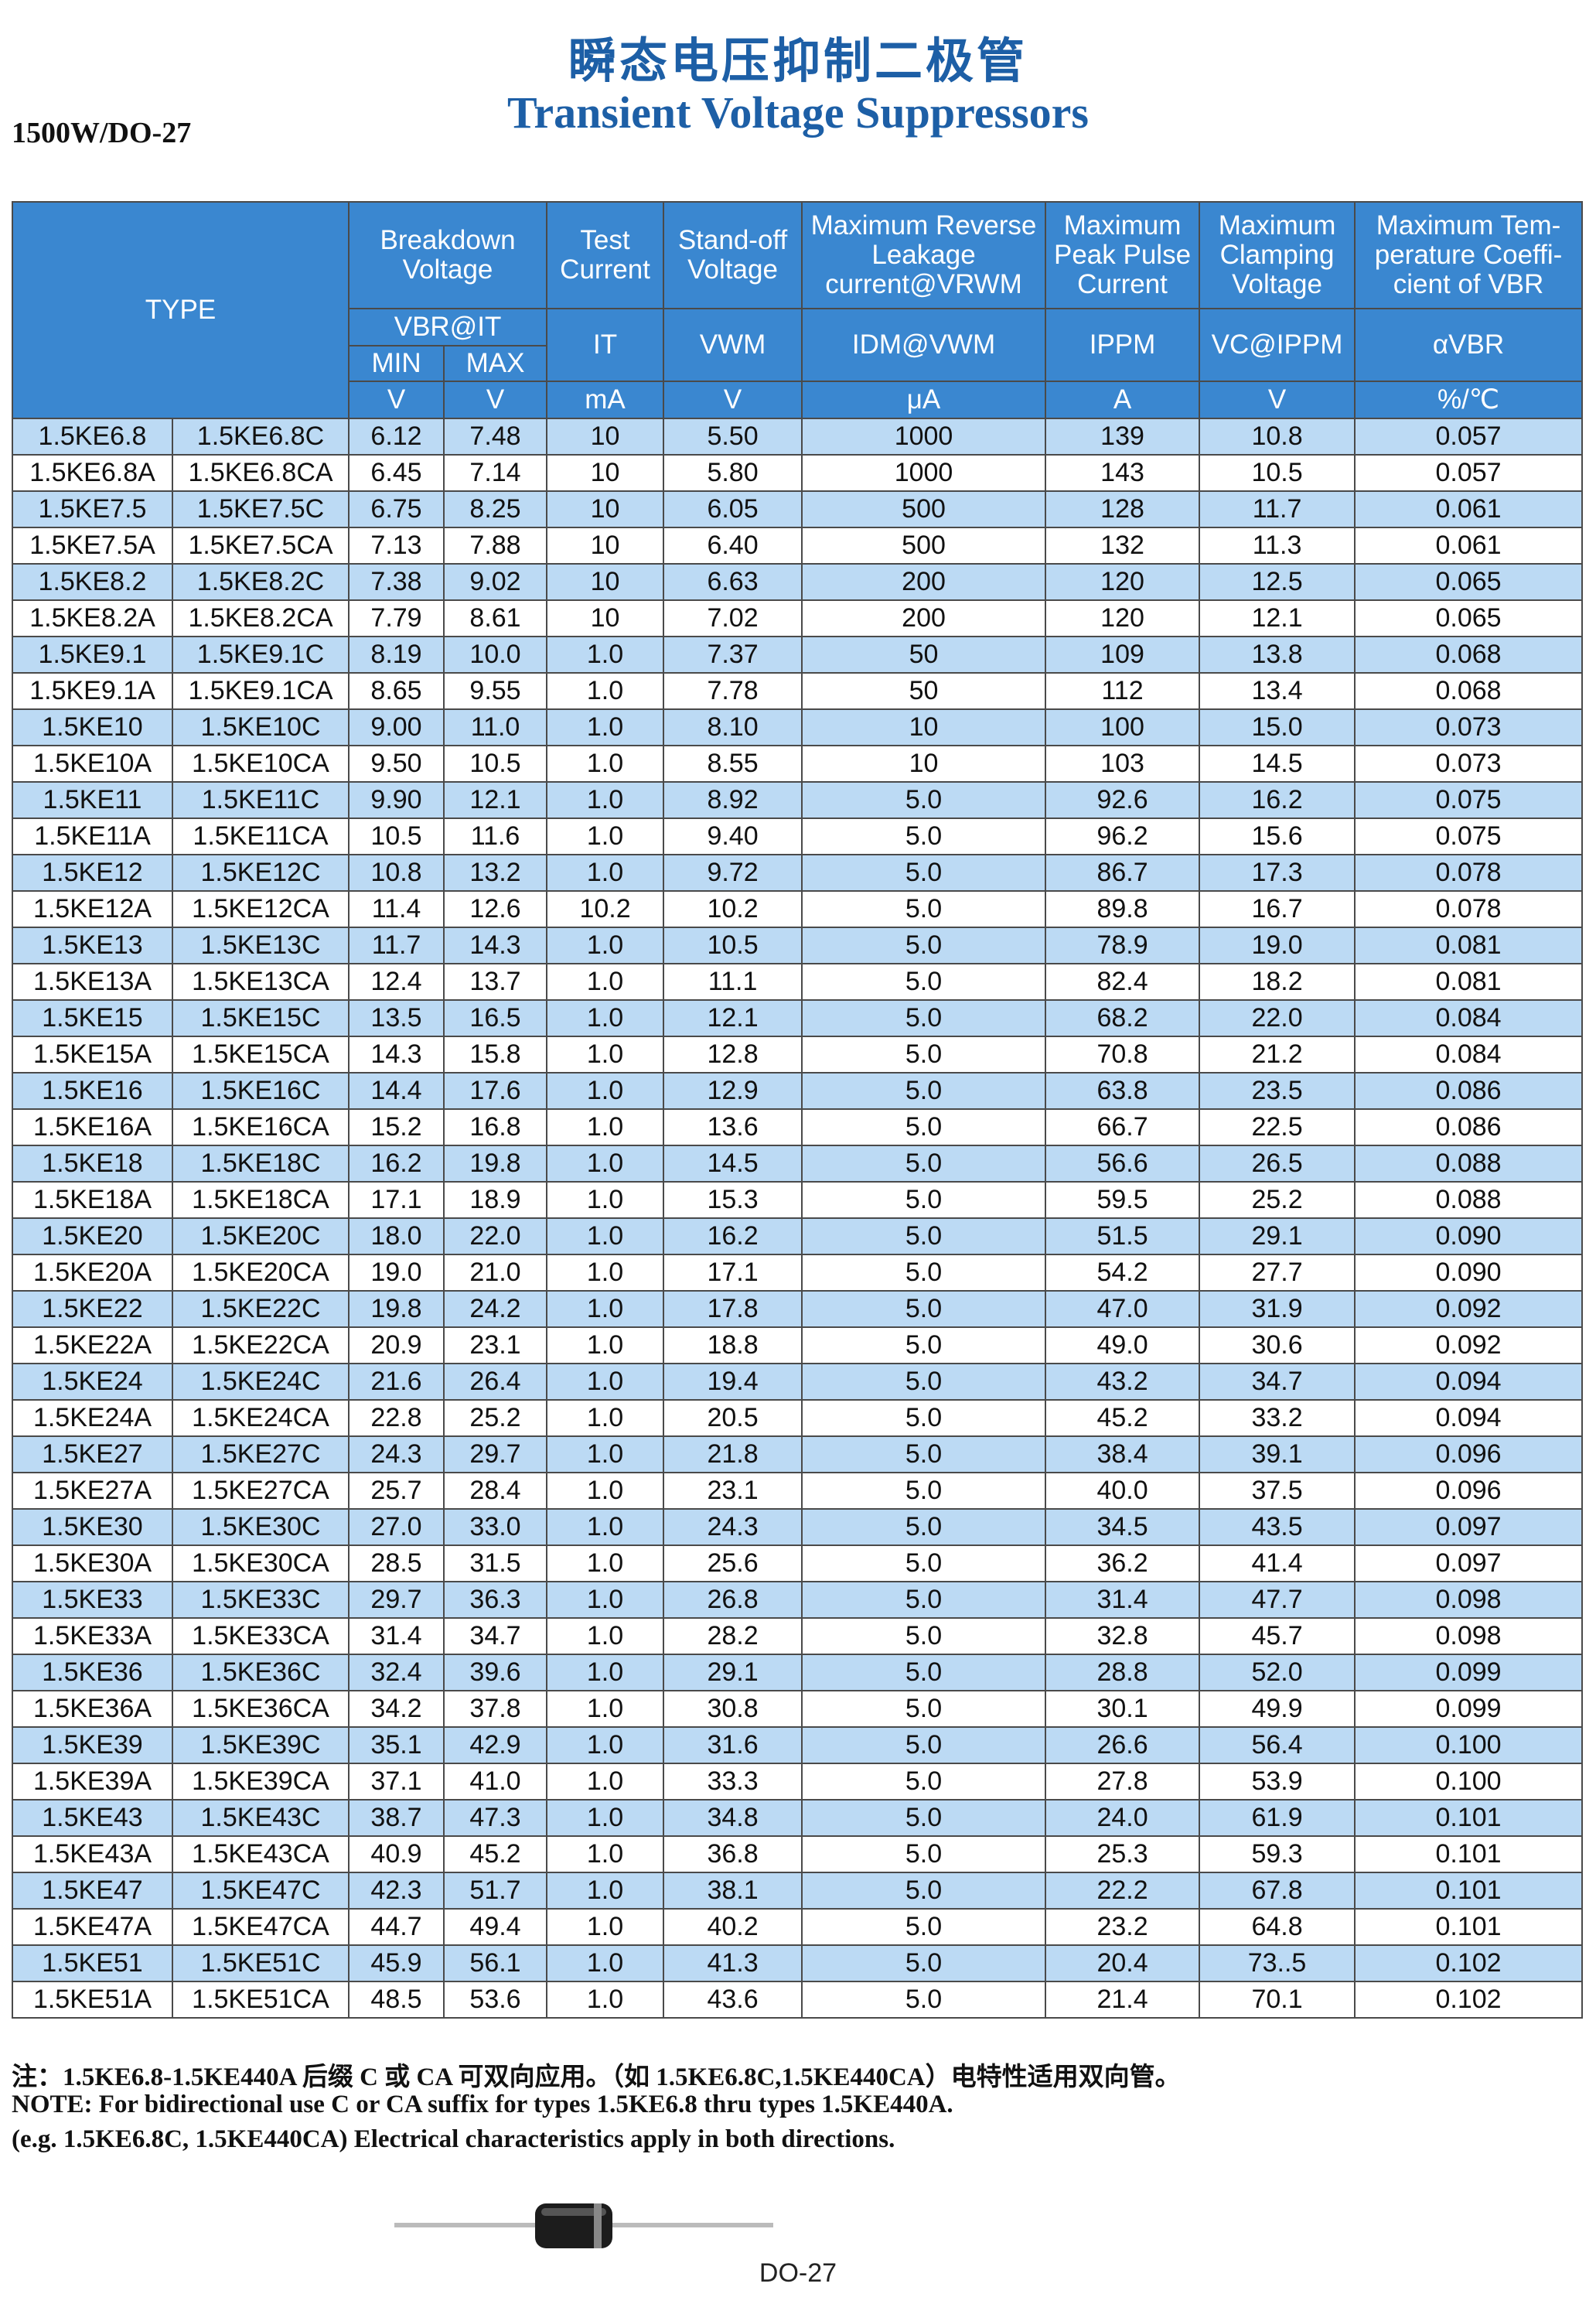 The height and width of the screenshot is (2304, 1596). Describe the element at coordinates (1469, 1854) in the screenshot. I see `table-cell: 0.101` at that location.